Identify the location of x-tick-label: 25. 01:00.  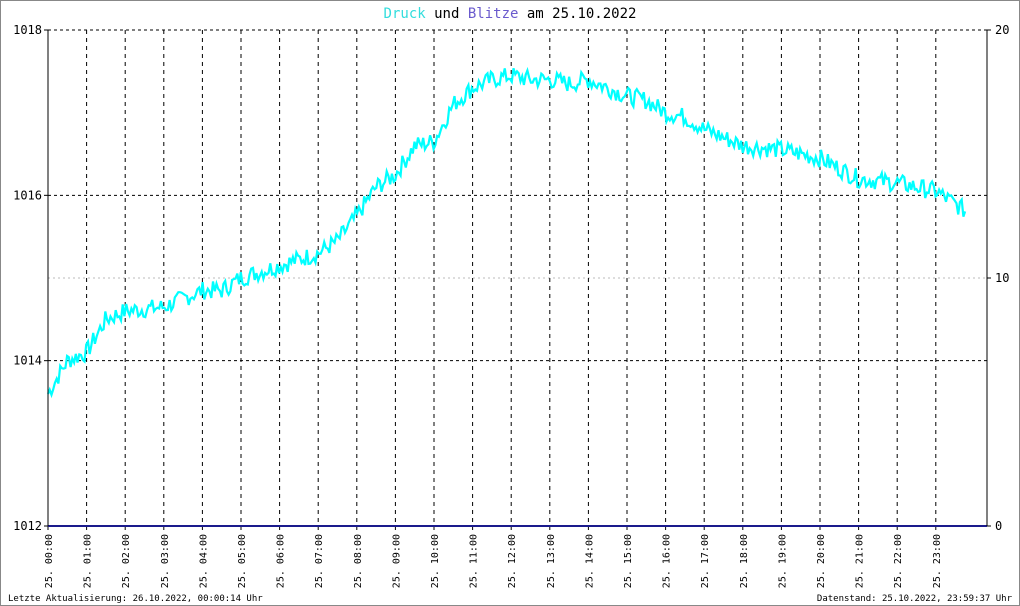
(88, 561).